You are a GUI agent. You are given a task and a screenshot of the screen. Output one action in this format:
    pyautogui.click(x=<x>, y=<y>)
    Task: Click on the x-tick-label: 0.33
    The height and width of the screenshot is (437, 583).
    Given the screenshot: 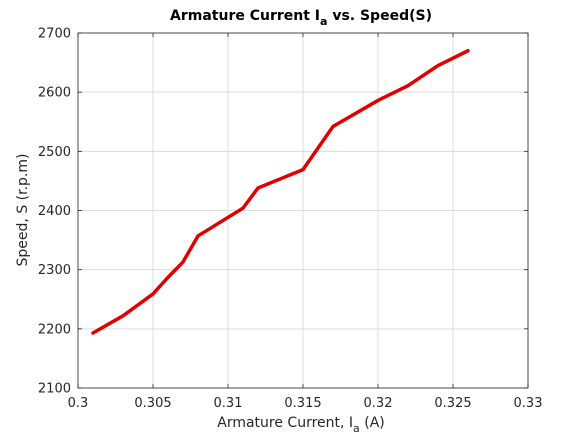 What is the action you would take?
    pyautogui.click(x=528, y=403)
    